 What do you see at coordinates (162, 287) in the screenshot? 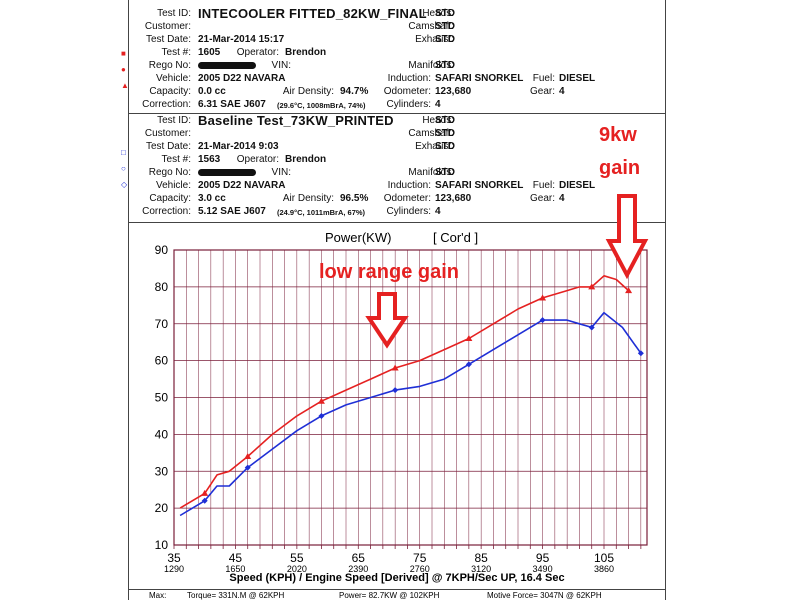
I see `y-tick-label: 80` at bounding box center [162, 287].